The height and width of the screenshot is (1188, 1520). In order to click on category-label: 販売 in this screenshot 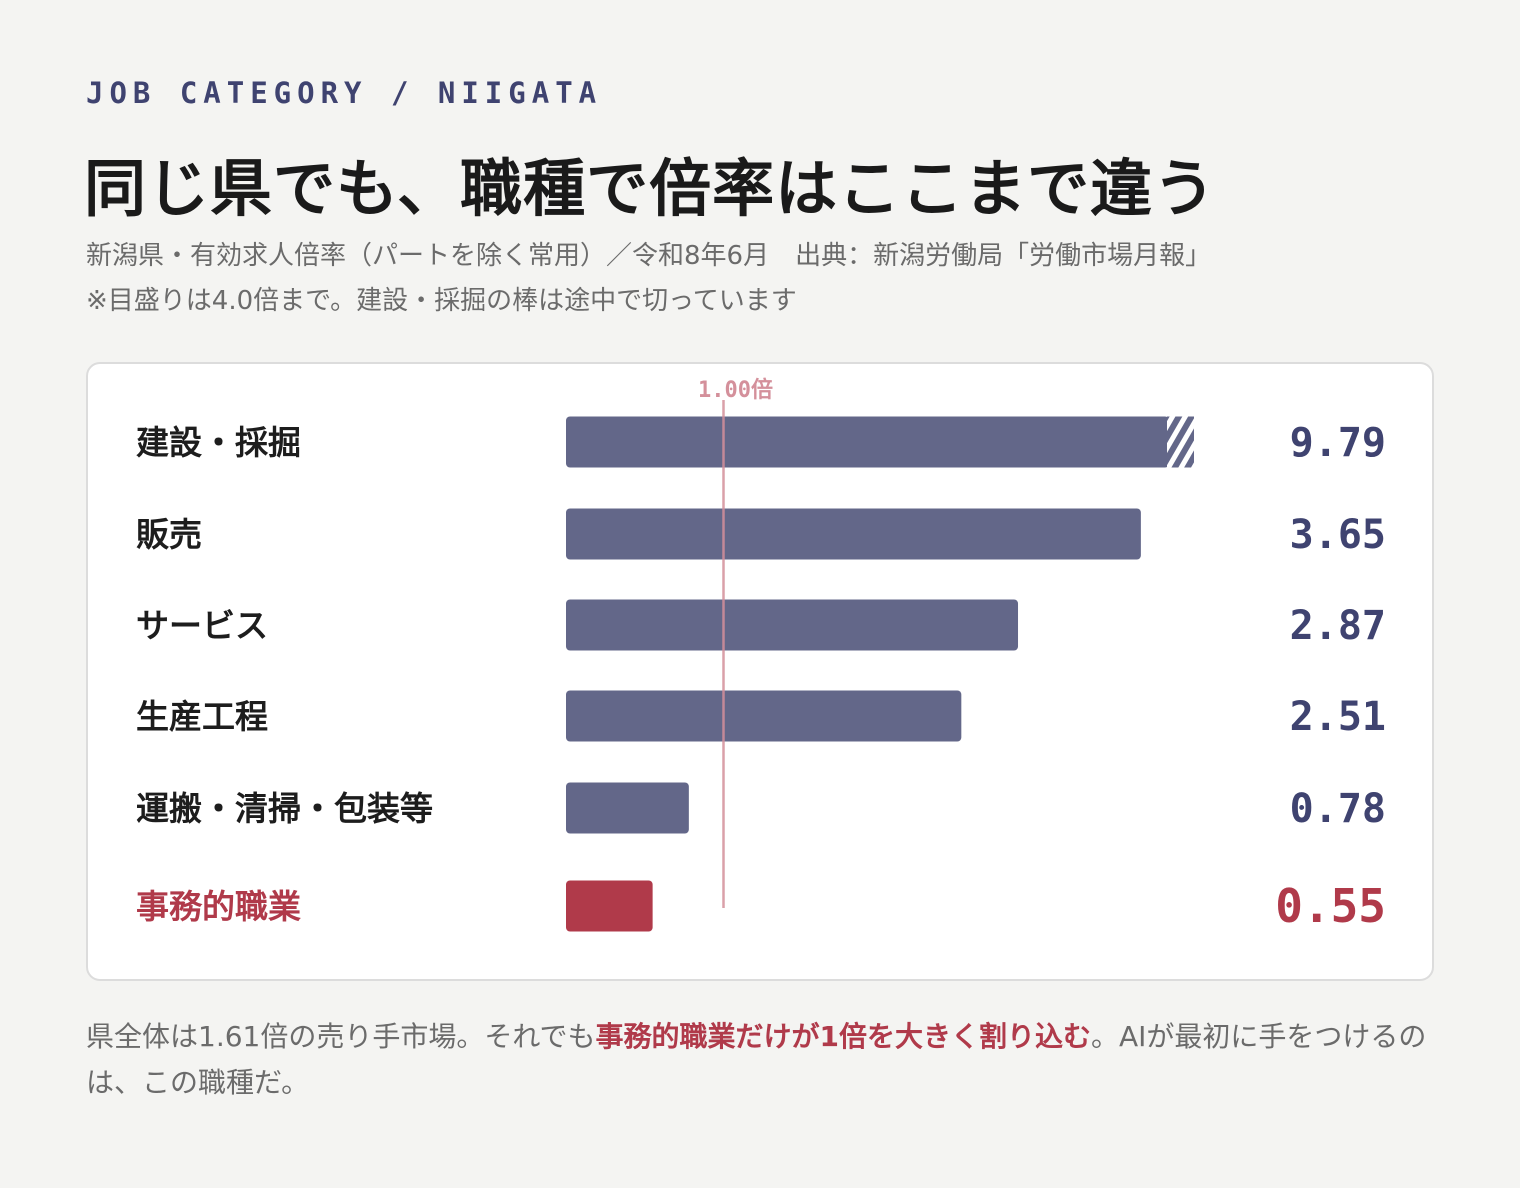, I will do `click(169, 534)`.